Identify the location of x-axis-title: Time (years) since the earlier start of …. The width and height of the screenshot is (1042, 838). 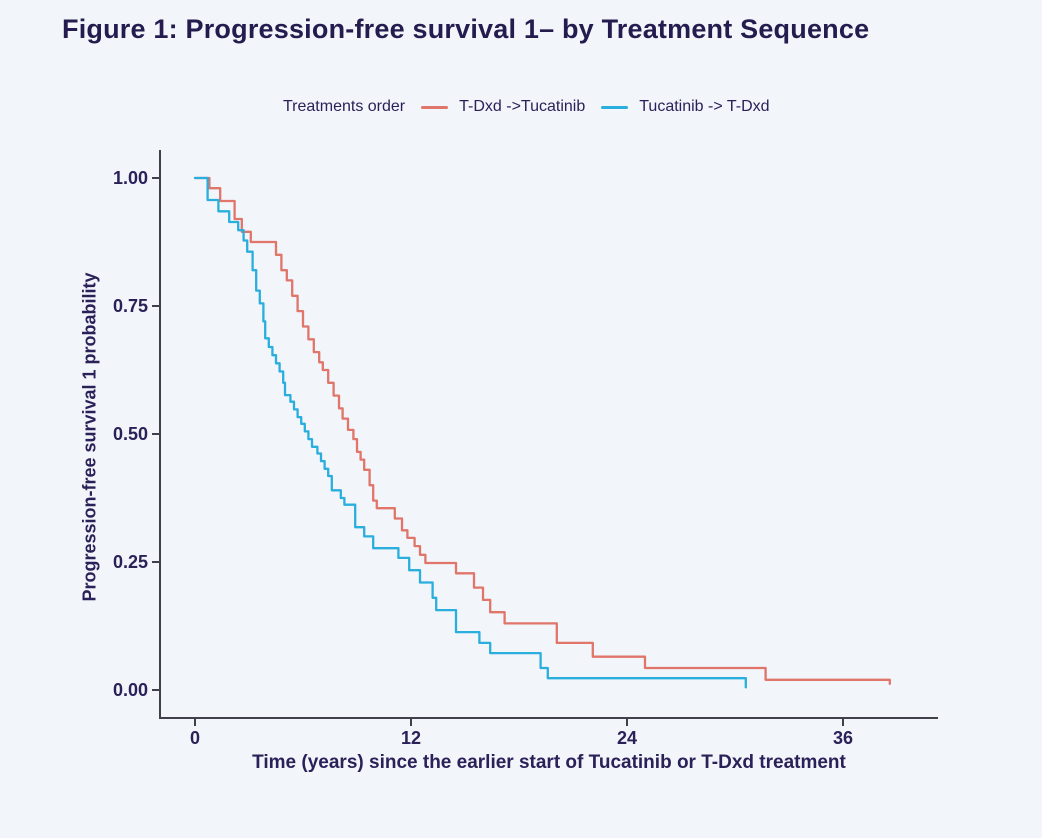
(549, 762).